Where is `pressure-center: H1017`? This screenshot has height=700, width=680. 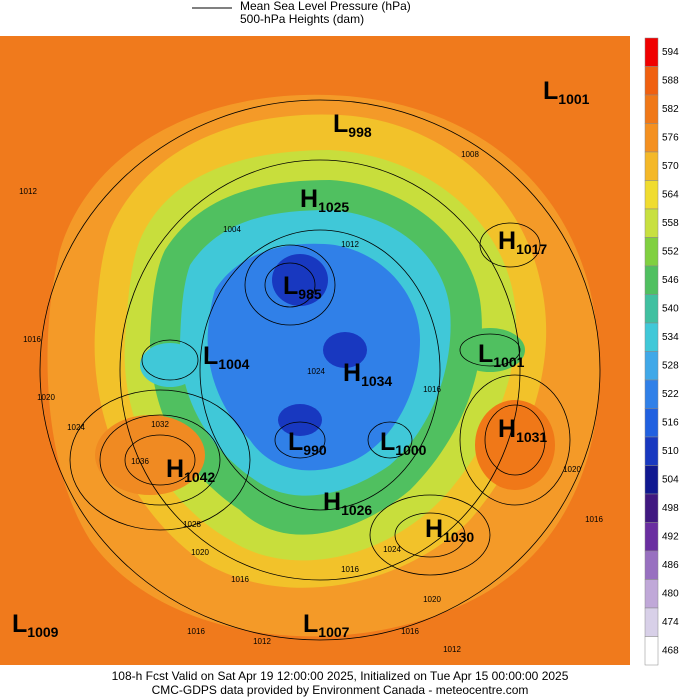
pressure-center: H1017 is located at coordinates (522, 242).